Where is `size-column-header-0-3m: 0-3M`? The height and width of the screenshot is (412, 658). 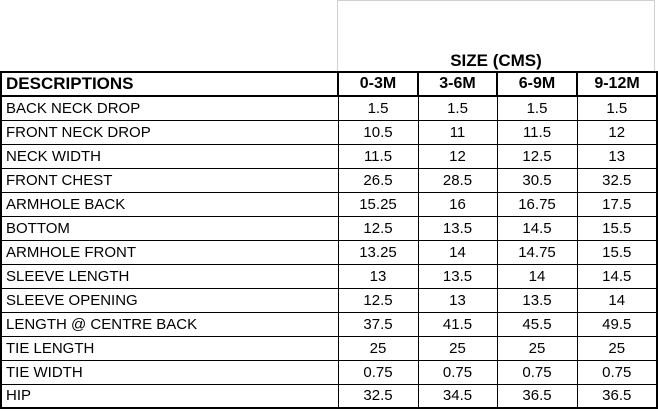
size-column-header-0-3m: 0-3M is located at coordinates (378, 84).